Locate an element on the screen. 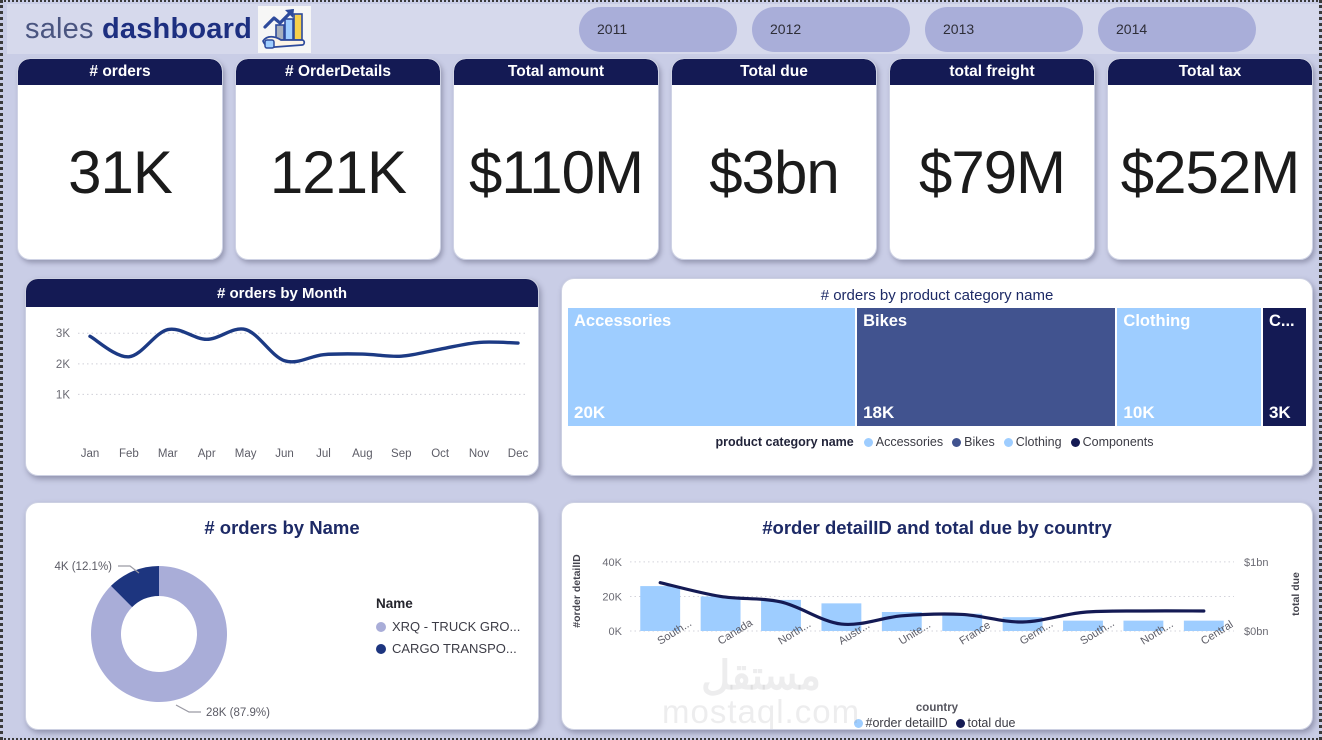 Image resolution: width=1322 pixels, height=740 pixels. legend-title: product category name is located at coordinates (784, 442).